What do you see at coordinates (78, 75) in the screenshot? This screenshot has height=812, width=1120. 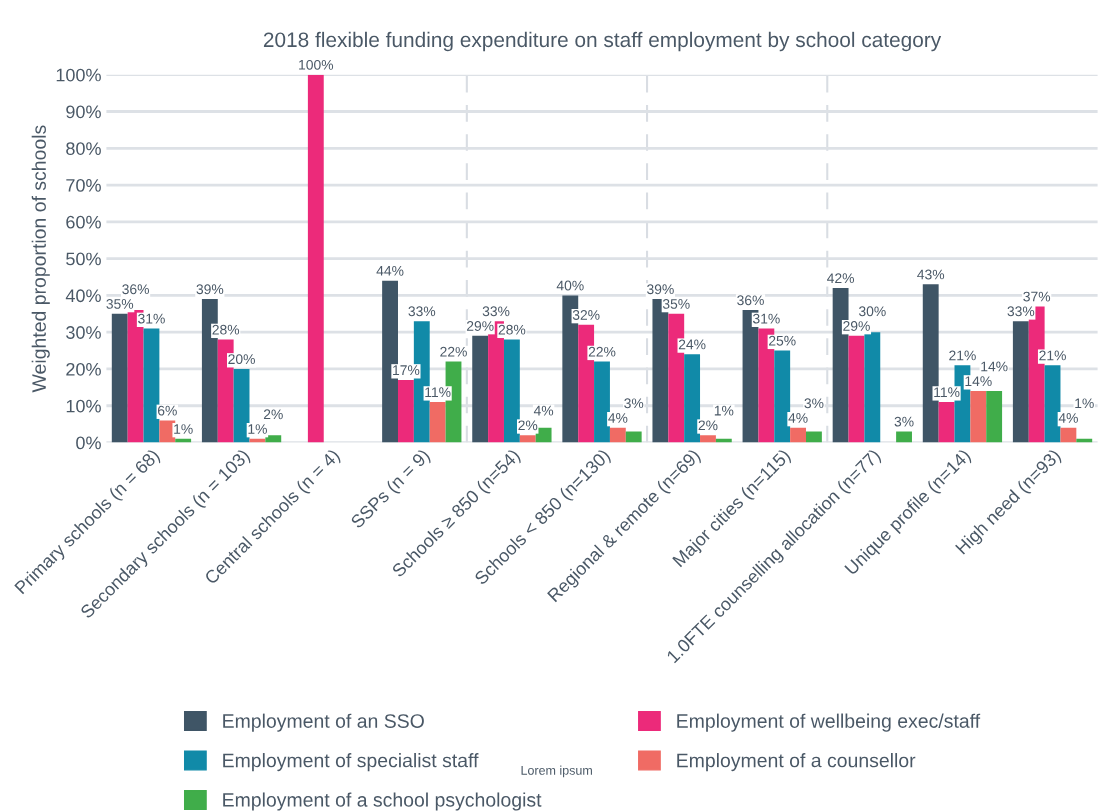 I see `y-tick-label: 100%` at bounding box center [78, 75].